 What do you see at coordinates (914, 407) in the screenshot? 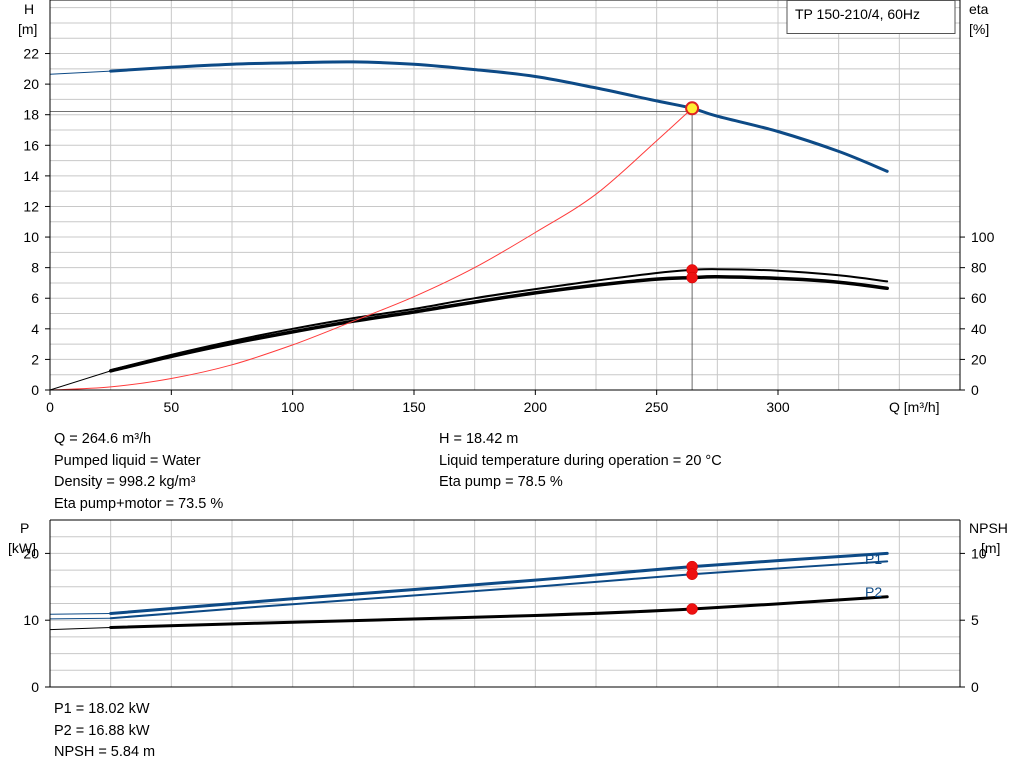
I see `q-axis-label: Q [m³/h]` at bounding box center [914, 407].